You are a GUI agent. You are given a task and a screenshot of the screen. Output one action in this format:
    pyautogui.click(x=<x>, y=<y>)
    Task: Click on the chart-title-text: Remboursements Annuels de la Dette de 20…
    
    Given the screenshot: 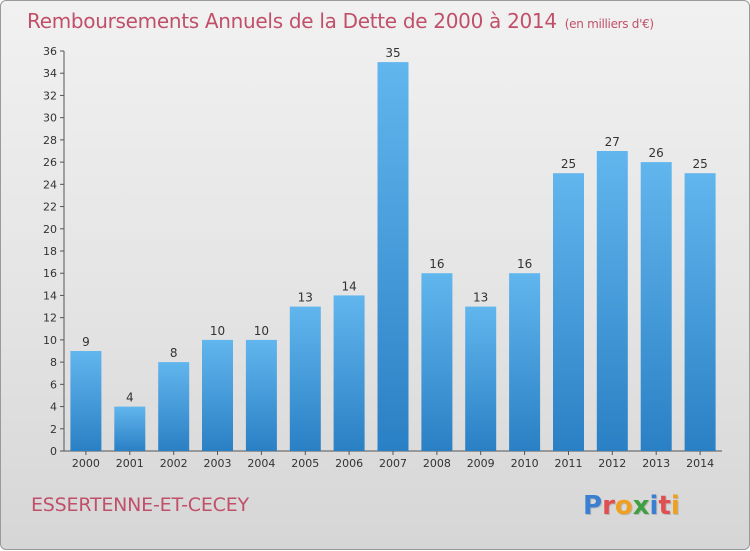 What is the action you would take?
    pyautogui.click(x=292, y=21)
    